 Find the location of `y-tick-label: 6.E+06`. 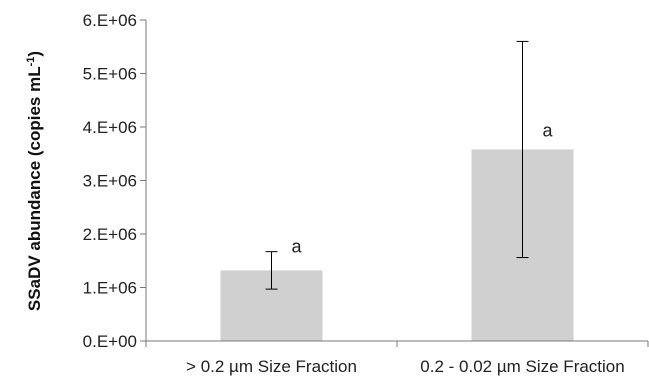

y-tick-label: 6.E+06 is located at coordinates (110, 20).